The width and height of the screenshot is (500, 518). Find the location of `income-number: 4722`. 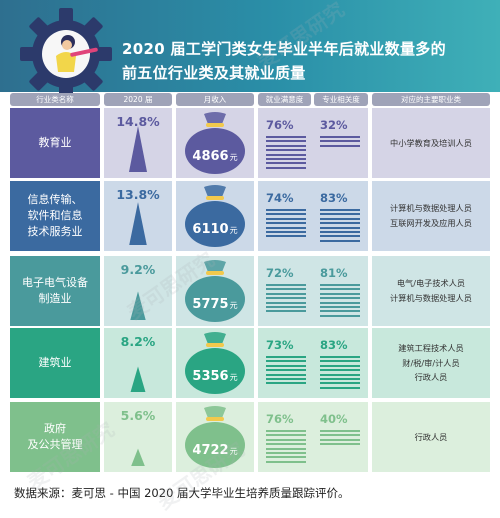

income-number: 4722 is located at coordinates (210, 450).